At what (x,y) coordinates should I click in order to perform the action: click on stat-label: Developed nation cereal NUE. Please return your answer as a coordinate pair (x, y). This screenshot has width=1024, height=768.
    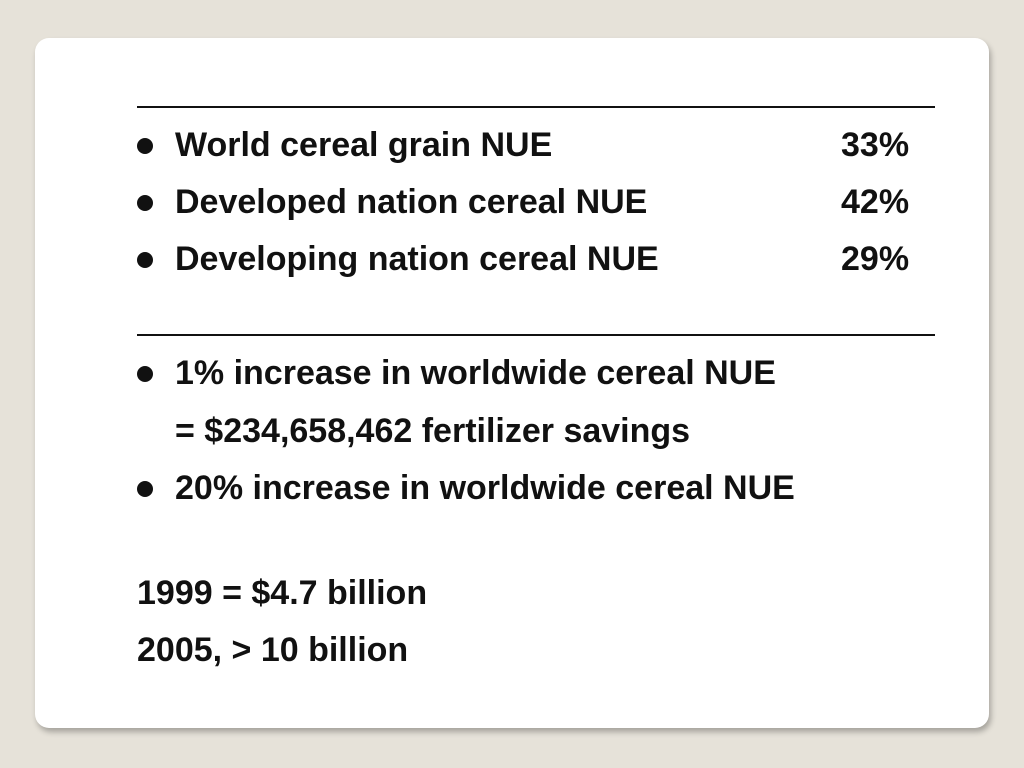
    Looking at the image, I should click on (411, 202).